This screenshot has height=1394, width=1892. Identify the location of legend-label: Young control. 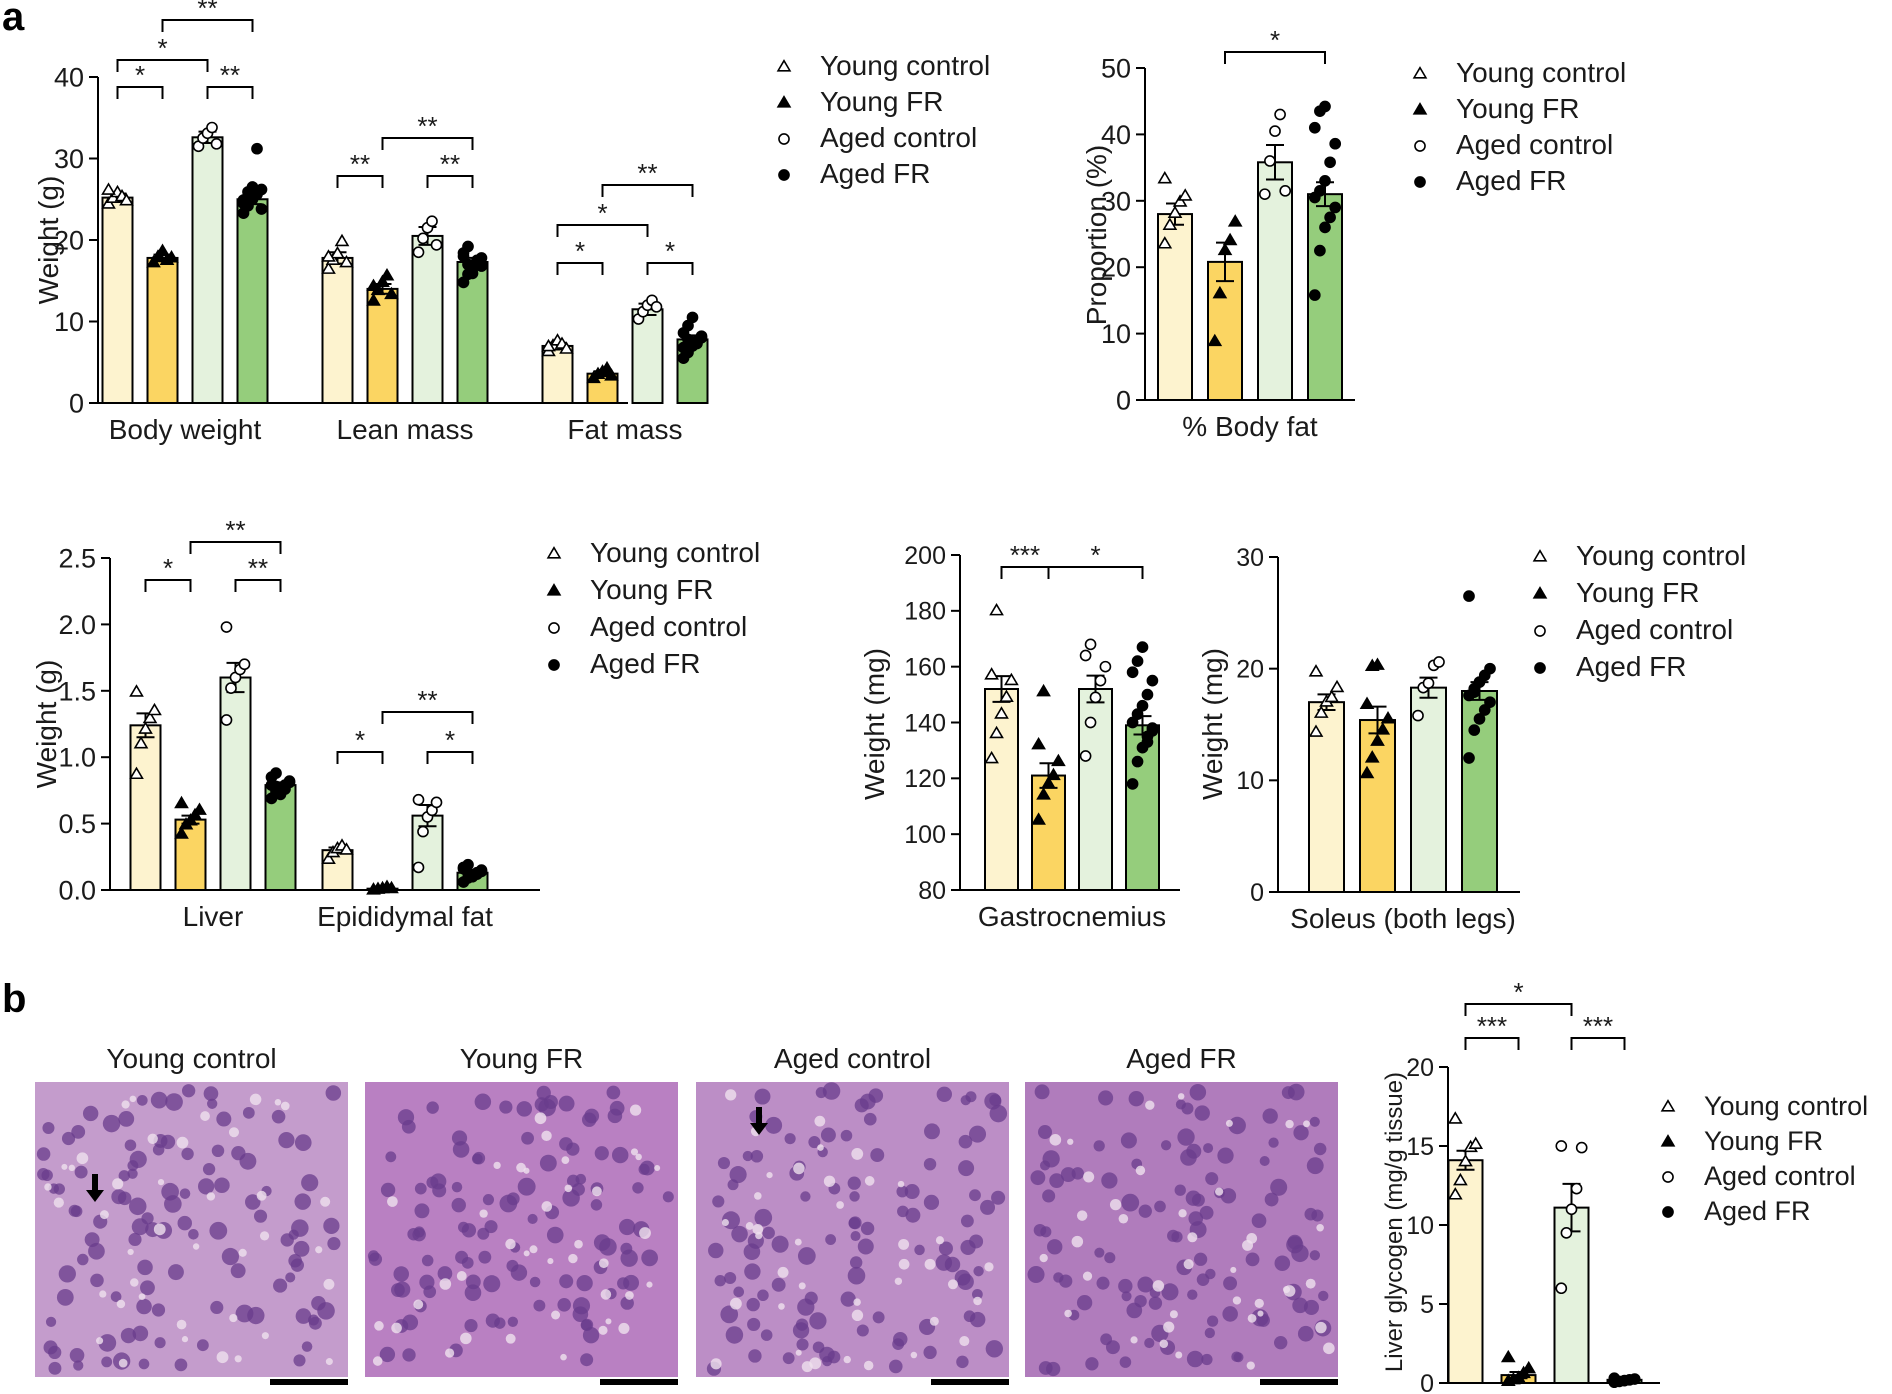
(1661, 555).